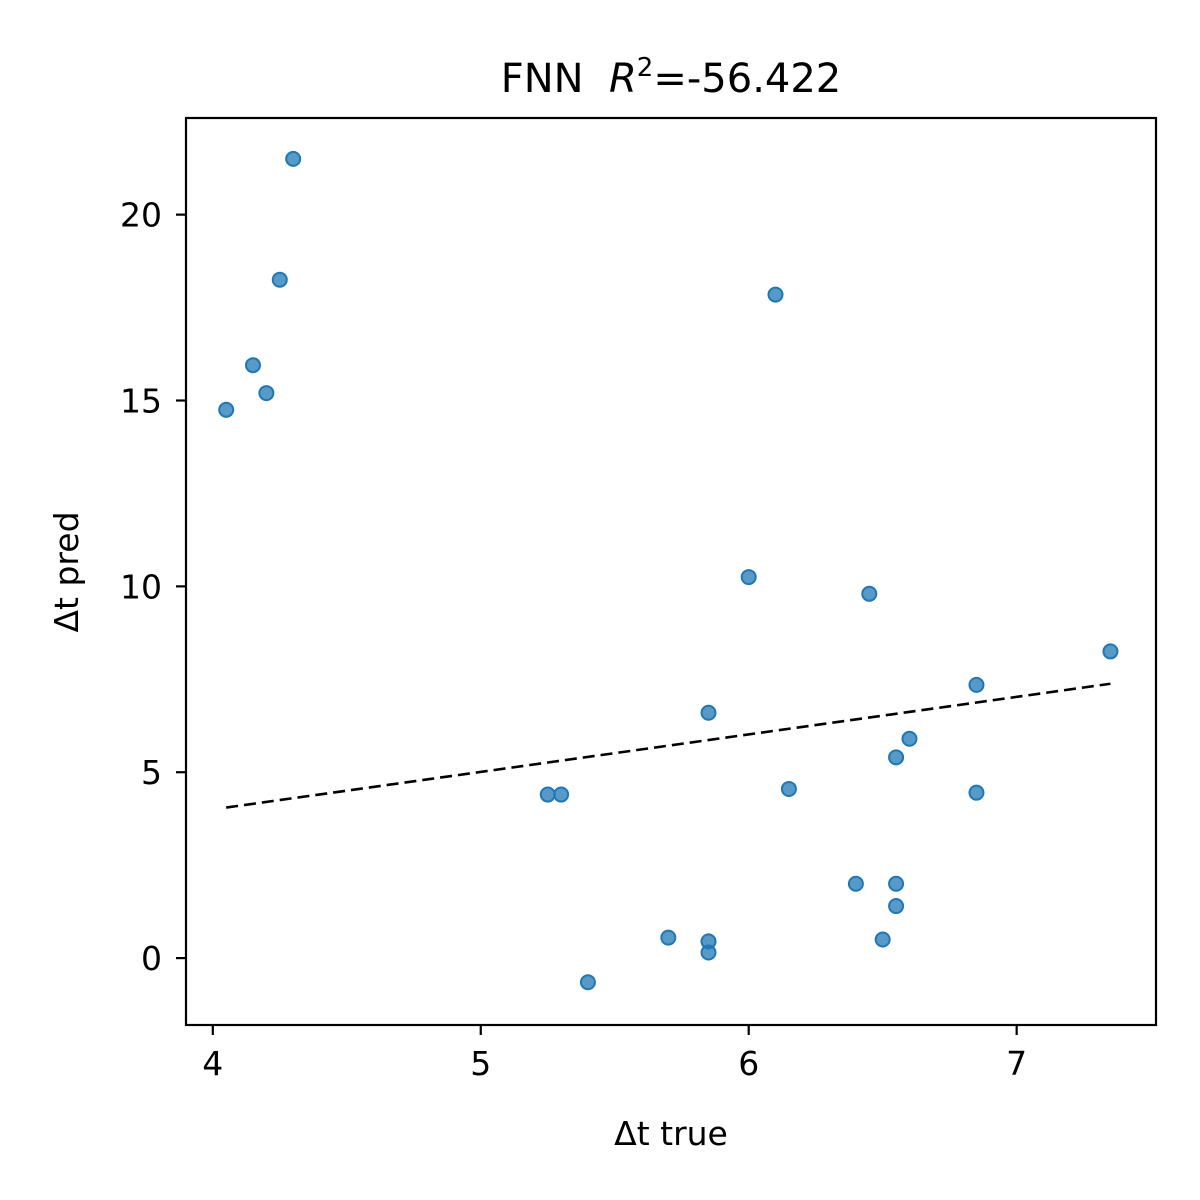 This screenshot has width=1200, height=1200. Describe the element at coordinates (212, 1063) in the screenshot. I see `x-tick-label: 4` at that location.